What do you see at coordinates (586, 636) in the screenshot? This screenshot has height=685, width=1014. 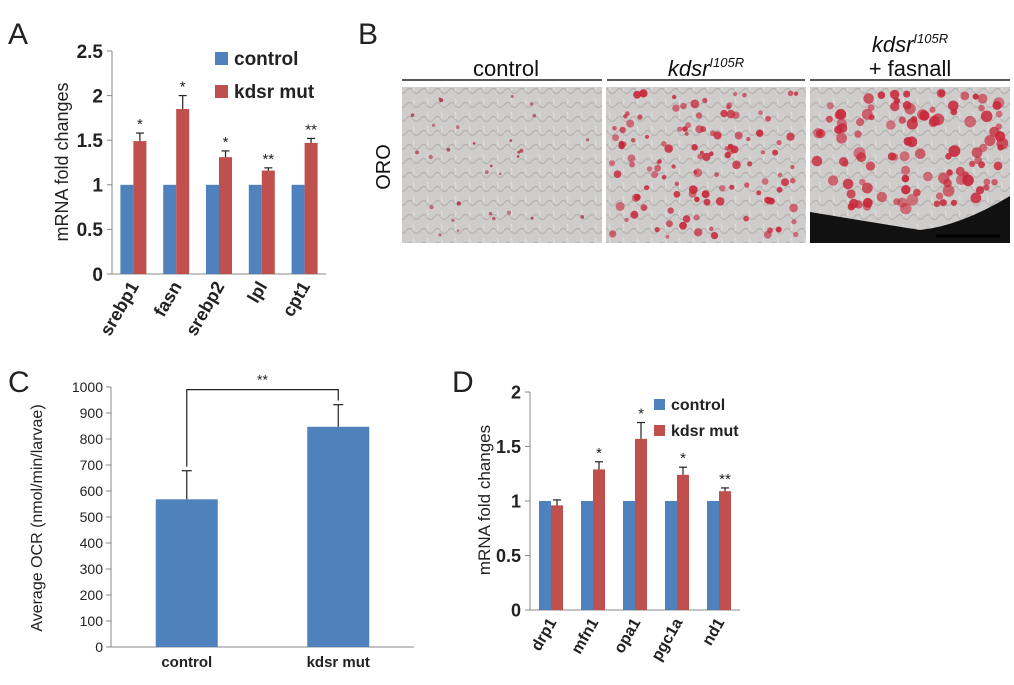 I see `x-tick-label: mfn1` at bounding box center [586, 636].